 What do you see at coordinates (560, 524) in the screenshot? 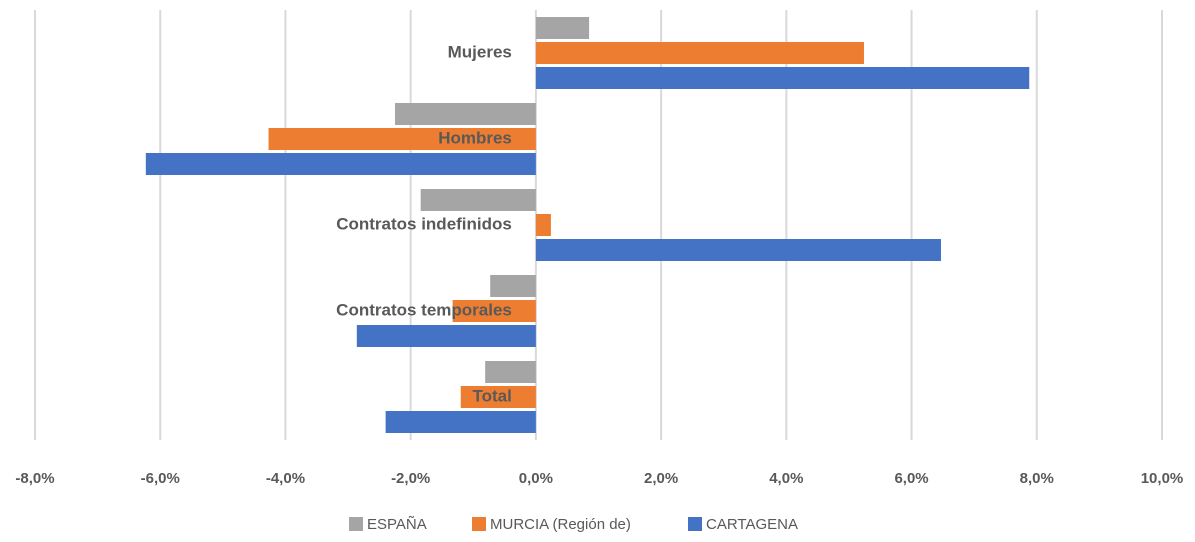
I see `legend-label: MURCIA (Región de)` at bounding box center [560, 524].